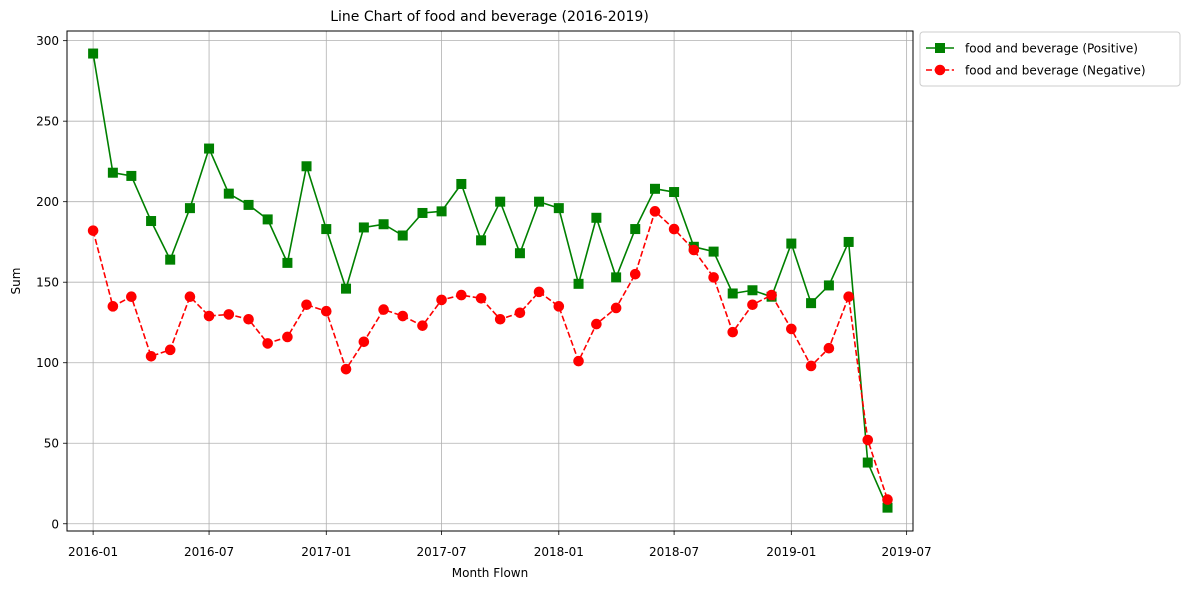 The width and height of the screenshot is (1189, 590). I want to click on x-tick-label: 2019-01, so click(791, 552).